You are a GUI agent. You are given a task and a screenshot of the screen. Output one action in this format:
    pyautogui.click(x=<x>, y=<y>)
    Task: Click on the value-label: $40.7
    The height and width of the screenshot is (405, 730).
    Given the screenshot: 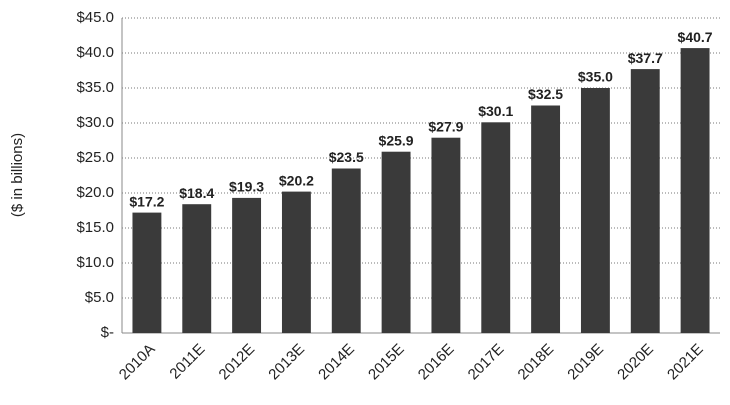 What is the action you would take?
    pyautogui.click(x=695, y=37)
    